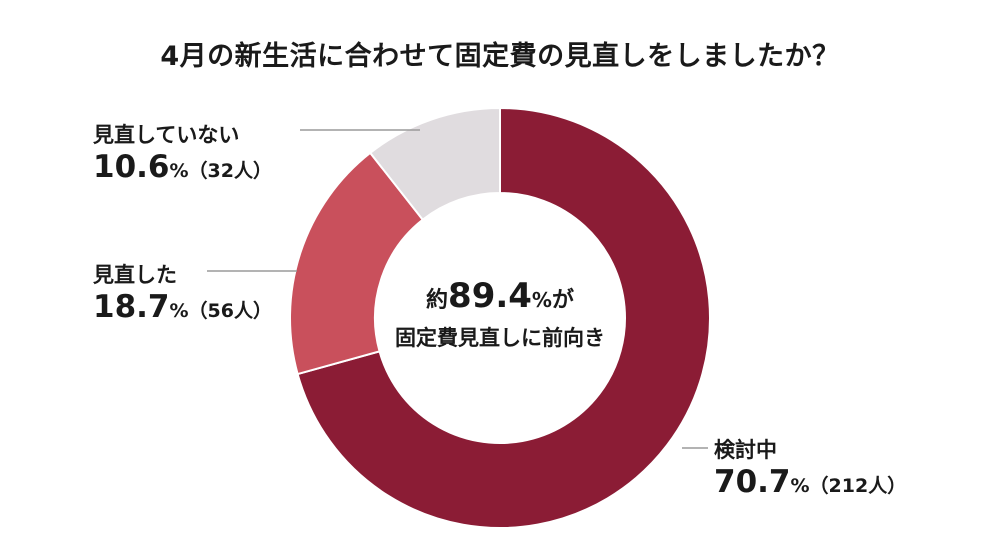  Describe the element at coordinates (182, 154) in the screenshot. I see `label-not-reviewed: 見直していない 10.6%（32人）` at that location.